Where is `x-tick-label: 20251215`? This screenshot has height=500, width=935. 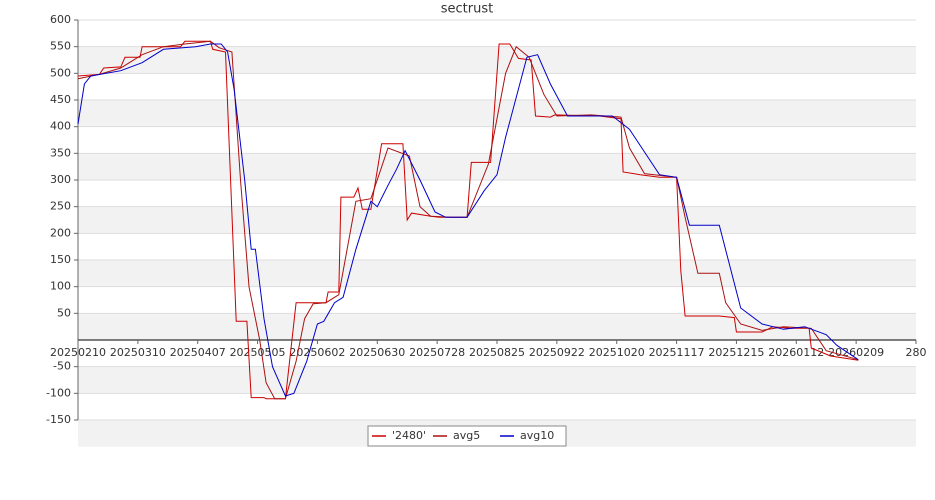
x-tick-label: 20251215 is located at coordinates (736, 352).